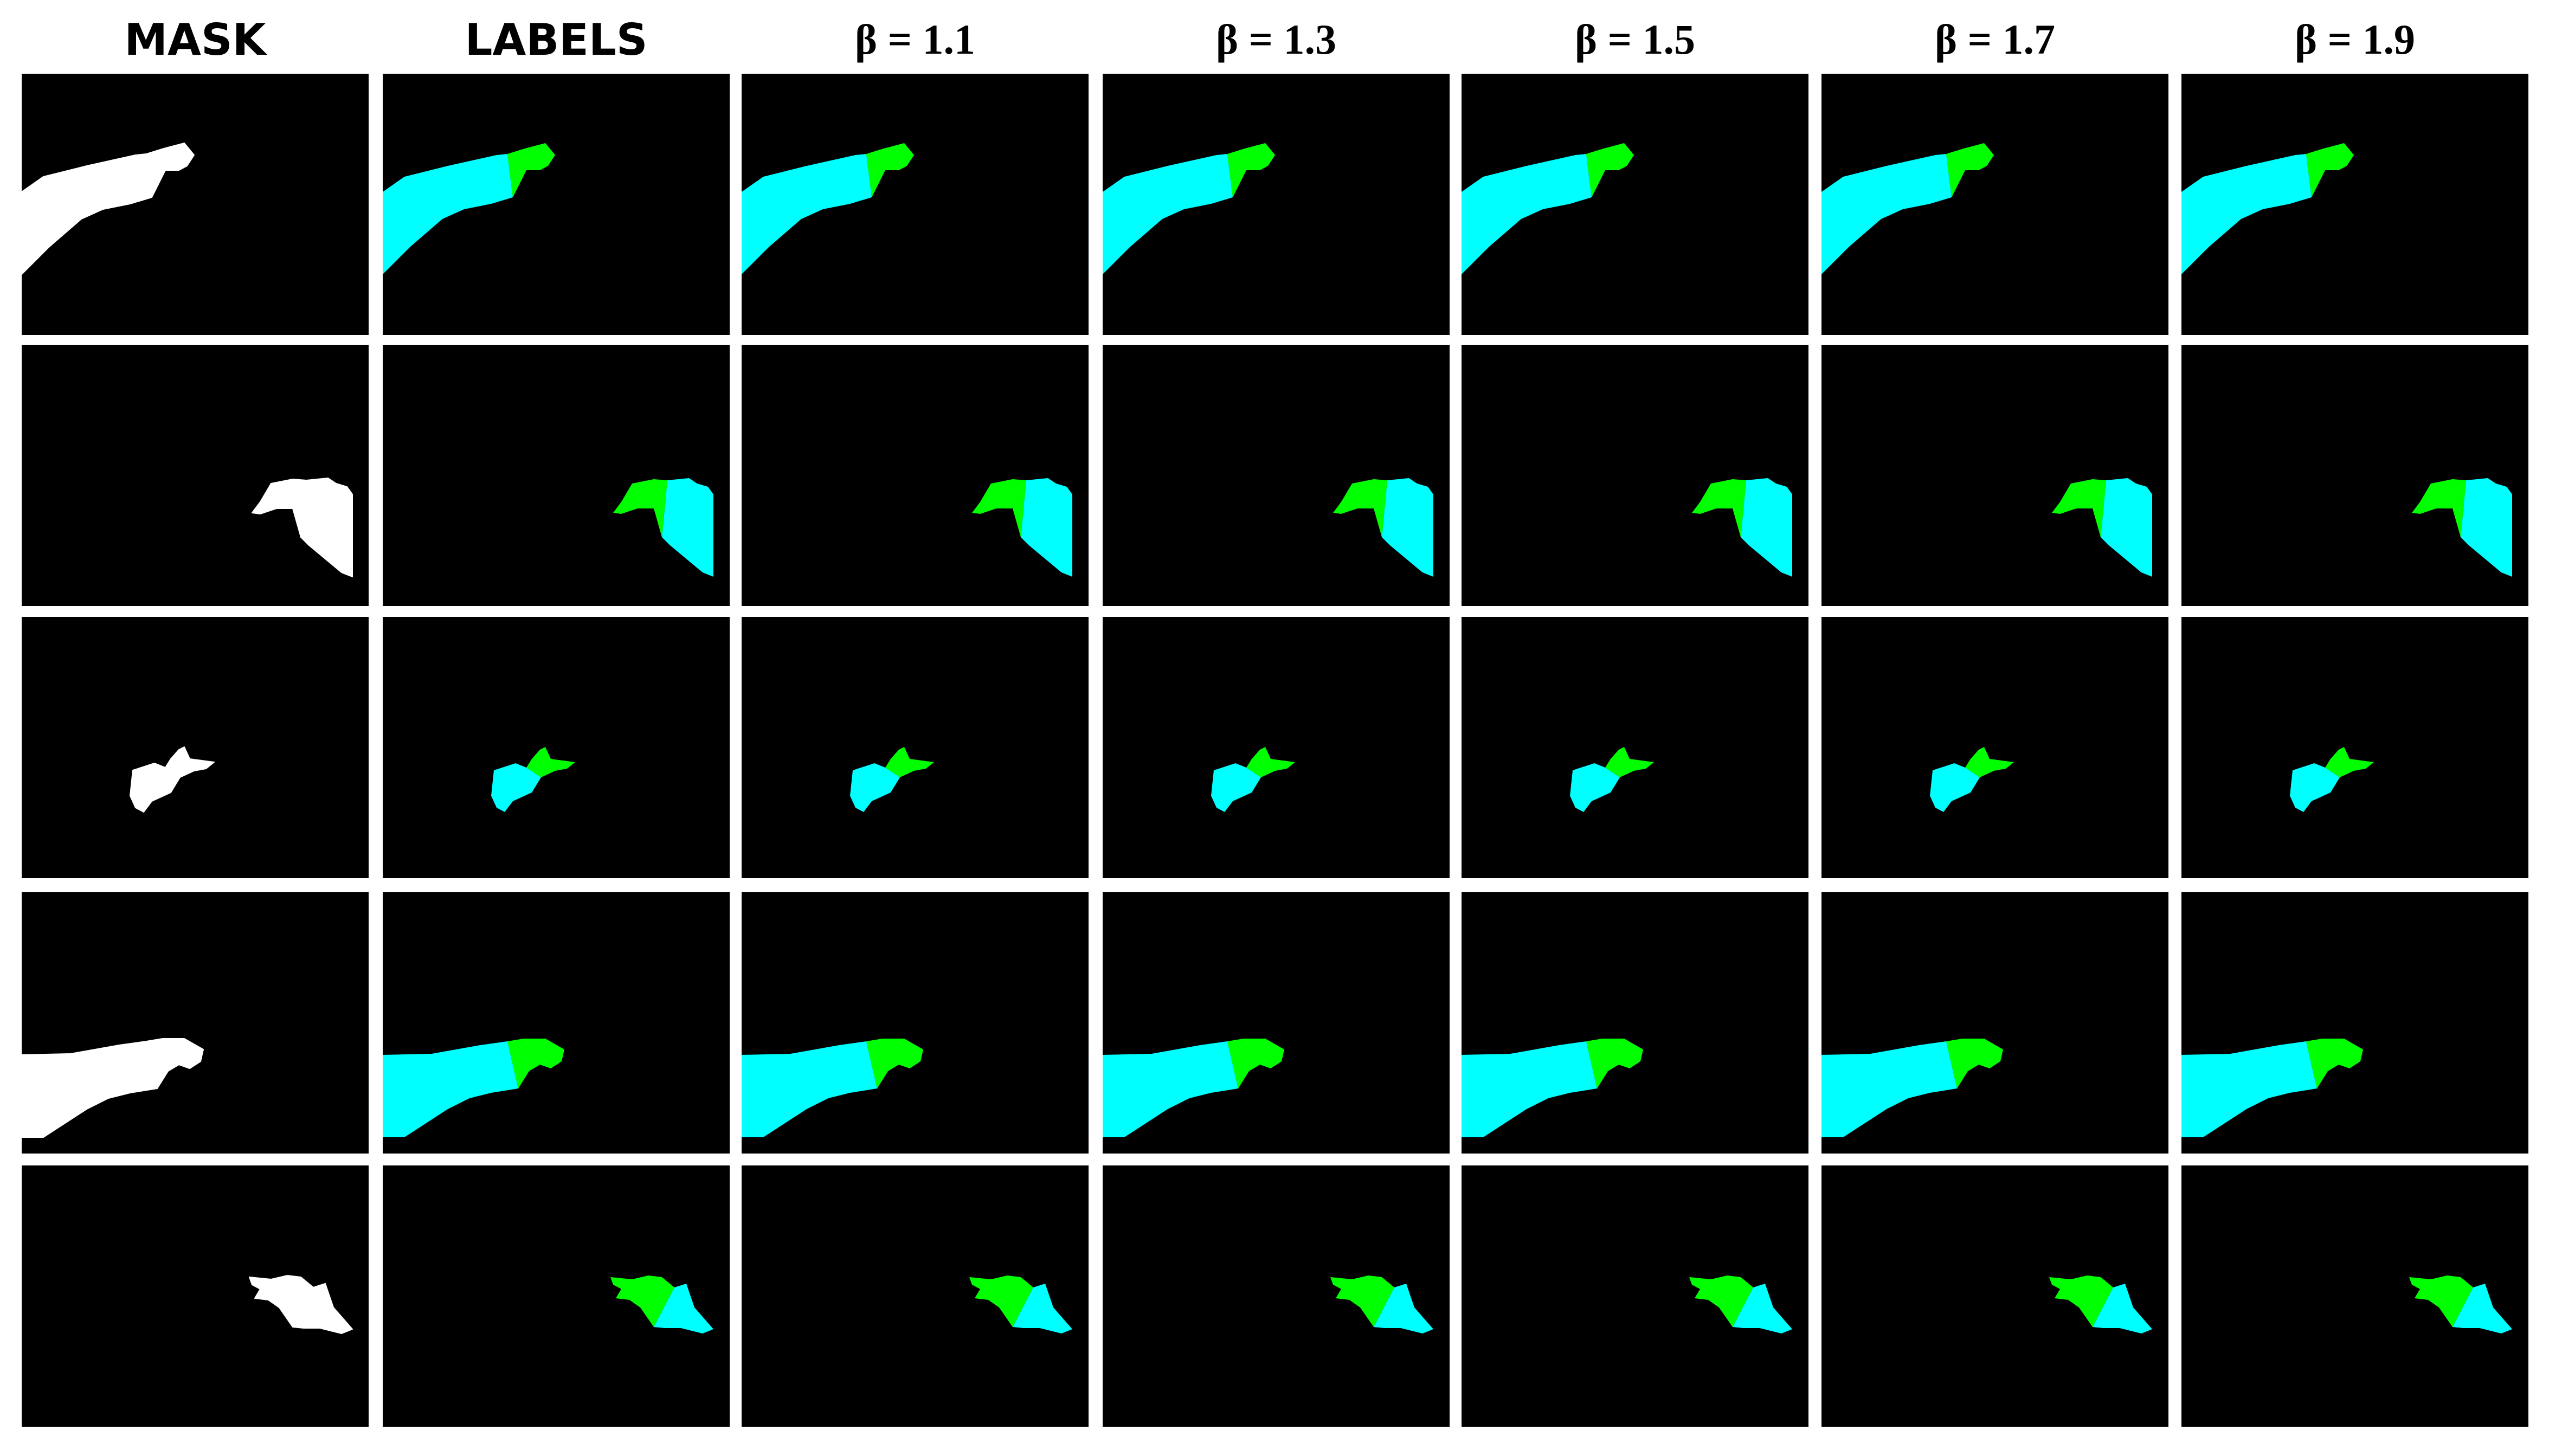 The image size is (2549, 1456). Describe the element at coordinates (195, 39) in the screenshot. I see `column-header-0: MASK` at that location.